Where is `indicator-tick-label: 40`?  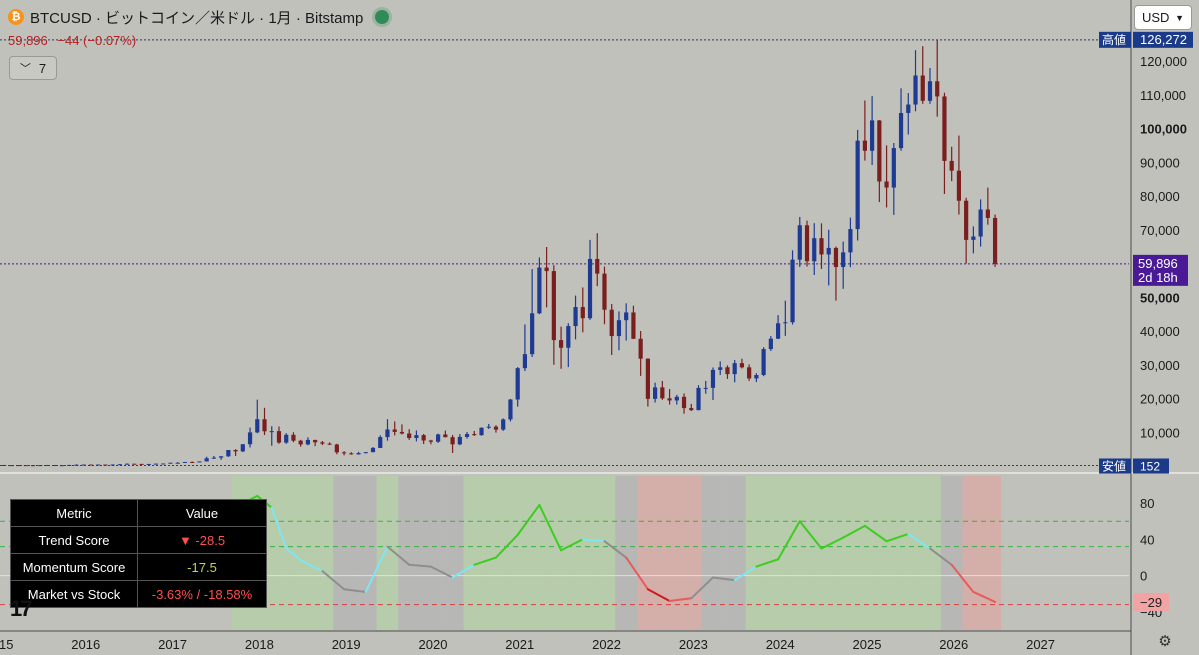
indicator-tick-label: 40 is located at coordinates (1147, 539).